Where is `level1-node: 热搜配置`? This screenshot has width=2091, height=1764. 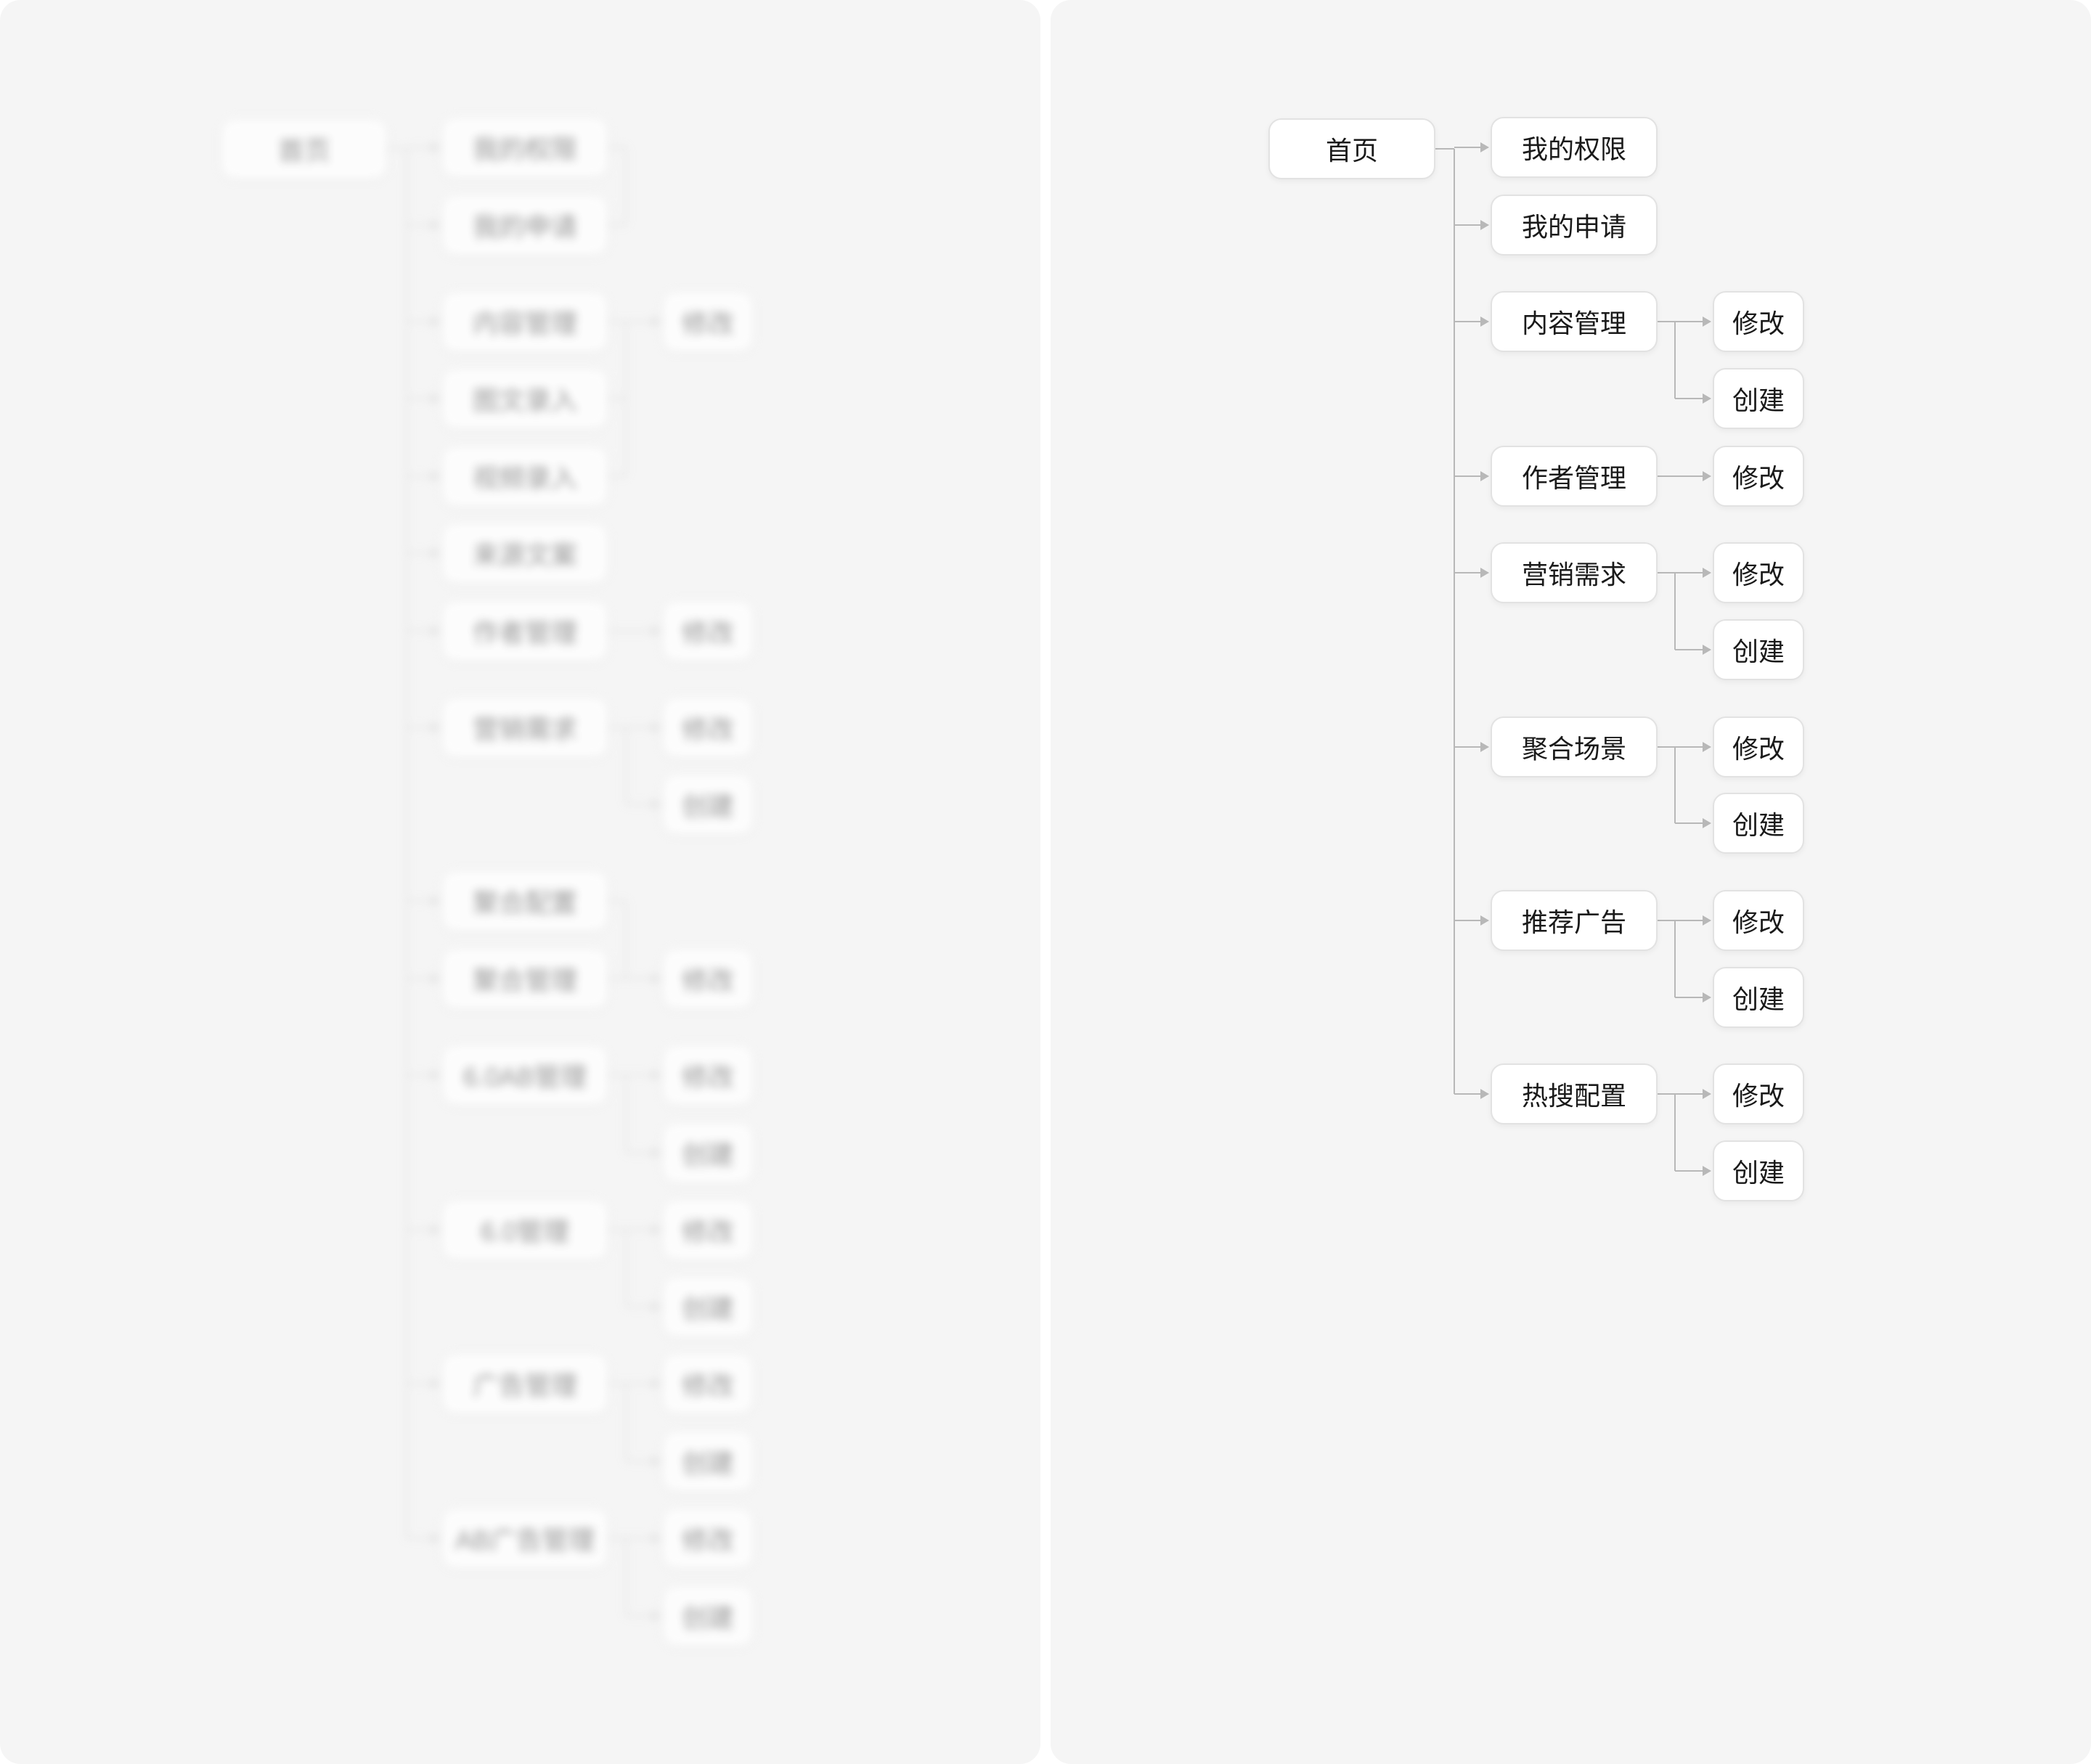
level1-node: 热搜配置 is located at coordinates (1575, 1094).